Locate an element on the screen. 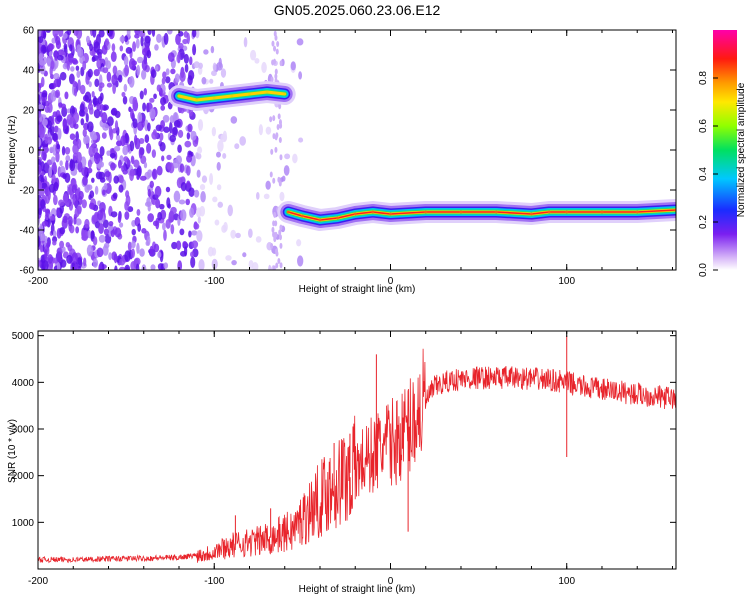  snr-xlabel: Height of straight line (km) is located at coordinates (357, 589).